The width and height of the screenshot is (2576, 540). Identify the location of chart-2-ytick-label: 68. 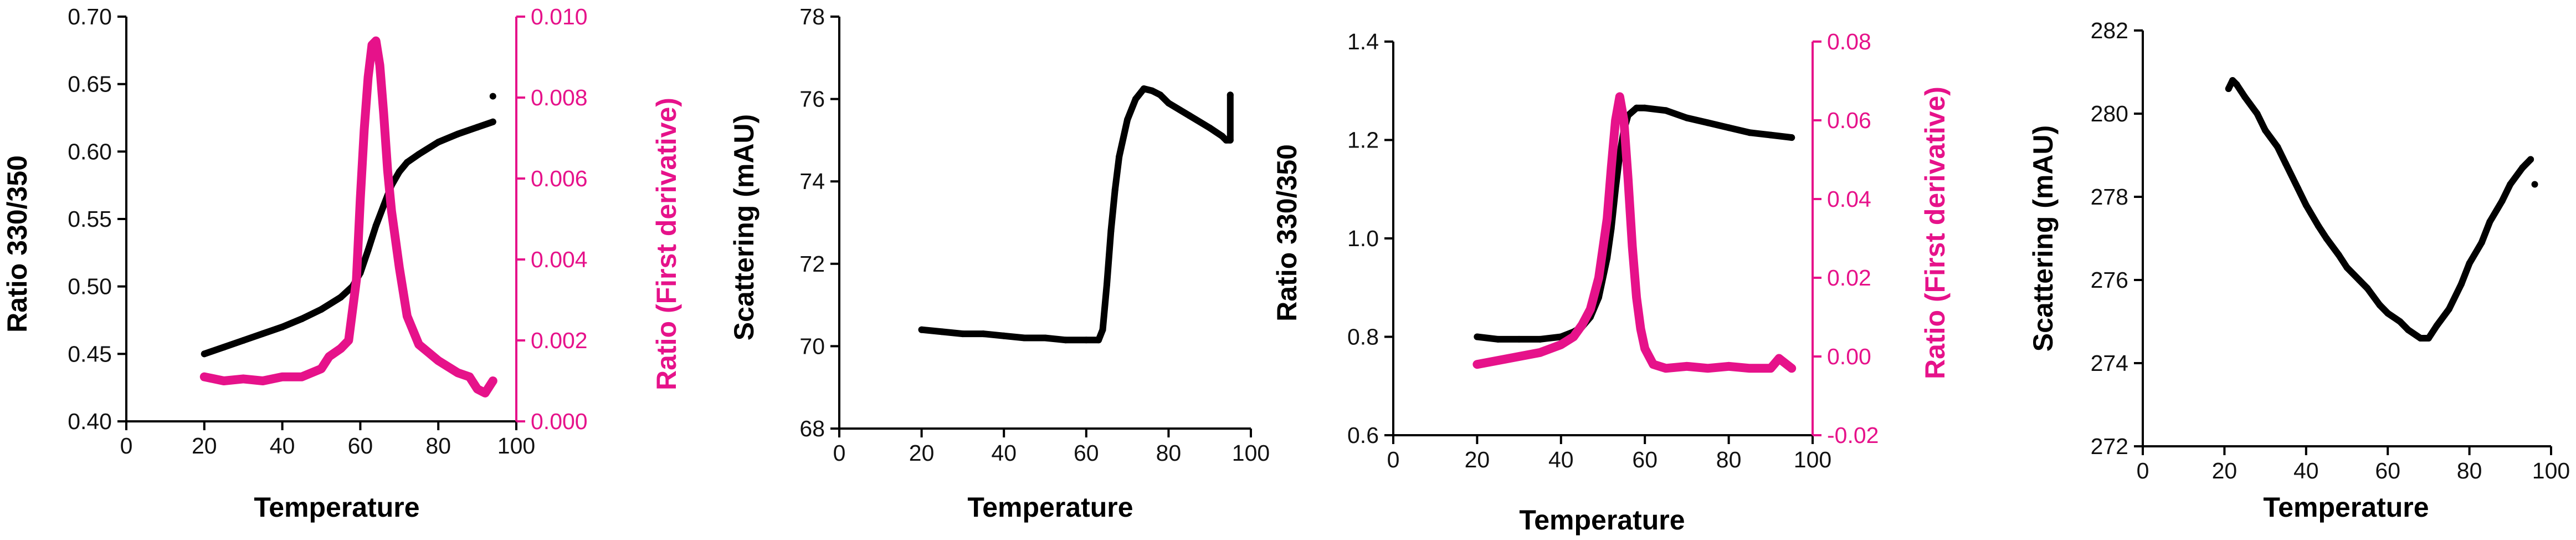
(812, 429).